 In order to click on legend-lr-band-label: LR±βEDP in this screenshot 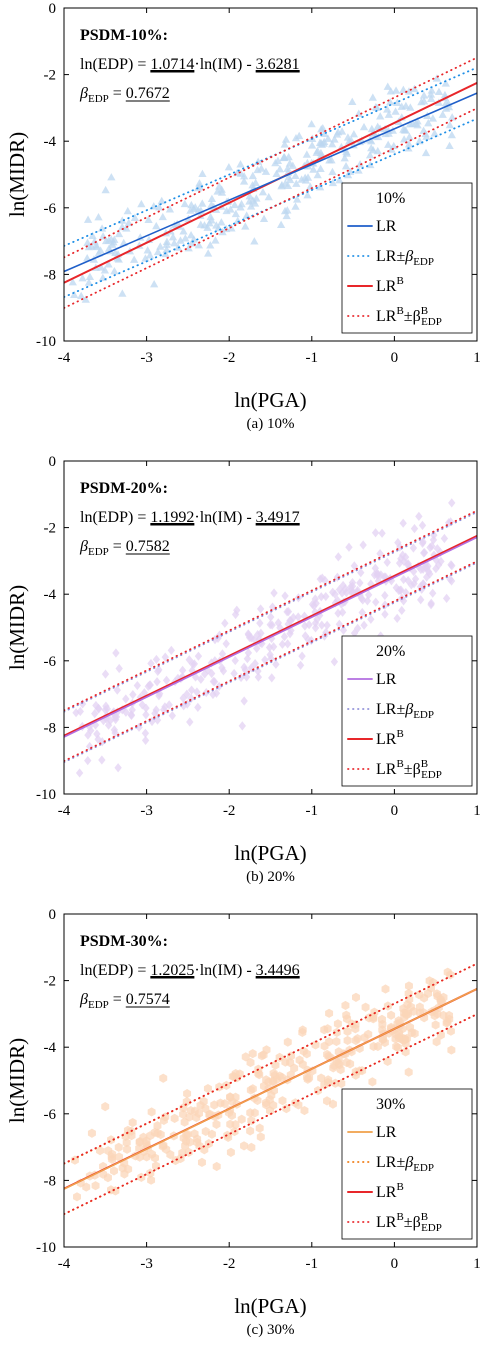, I will do `click(405, 258)`.